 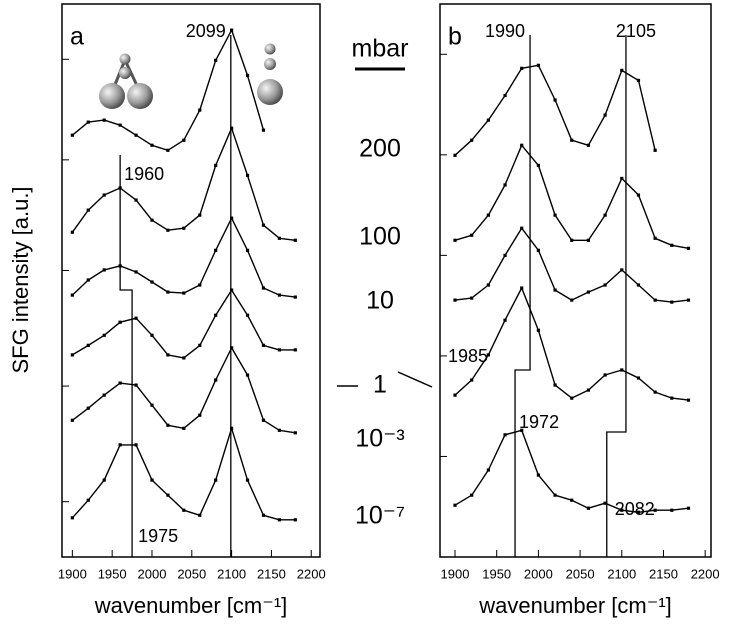 I want to click on peak-label: 2105, so click(x=636, y=31).